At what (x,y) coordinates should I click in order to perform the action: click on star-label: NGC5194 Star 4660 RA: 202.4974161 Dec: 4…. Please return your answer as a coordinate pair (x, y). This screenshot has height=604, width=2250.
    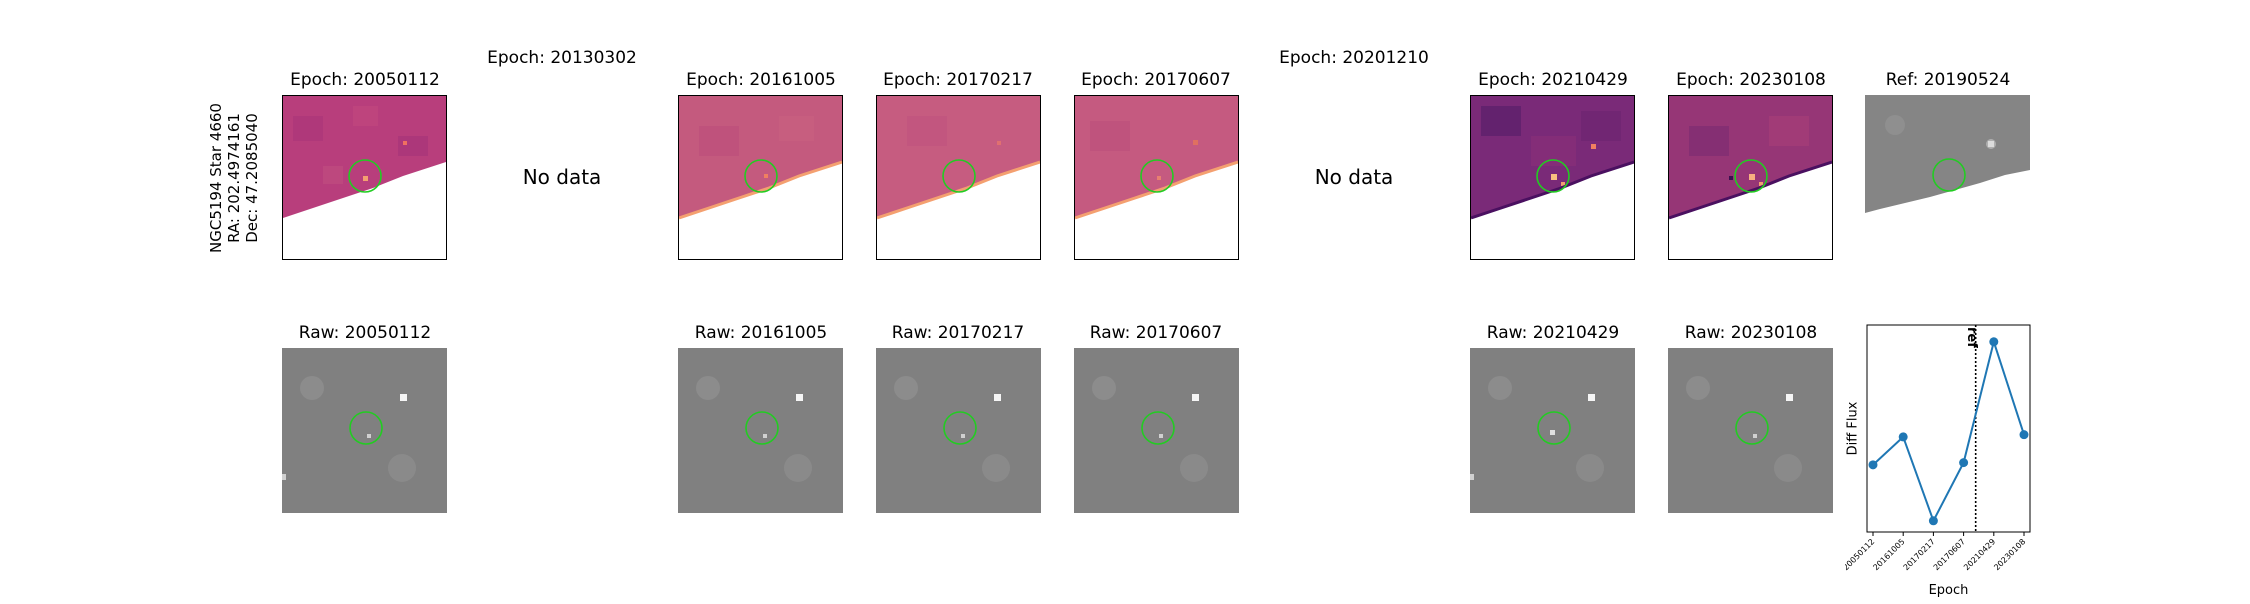
    Looking at the image, I should click on (234, 178).